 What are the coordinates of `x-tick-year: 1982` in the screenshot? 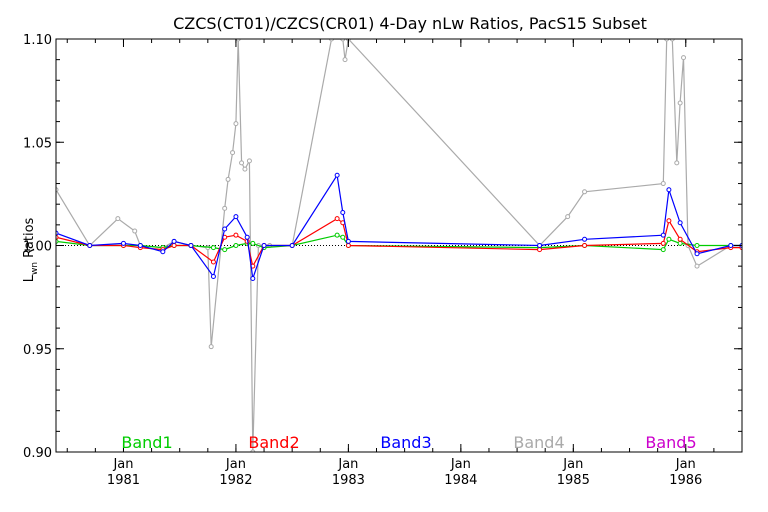 It's located at (235, 480).